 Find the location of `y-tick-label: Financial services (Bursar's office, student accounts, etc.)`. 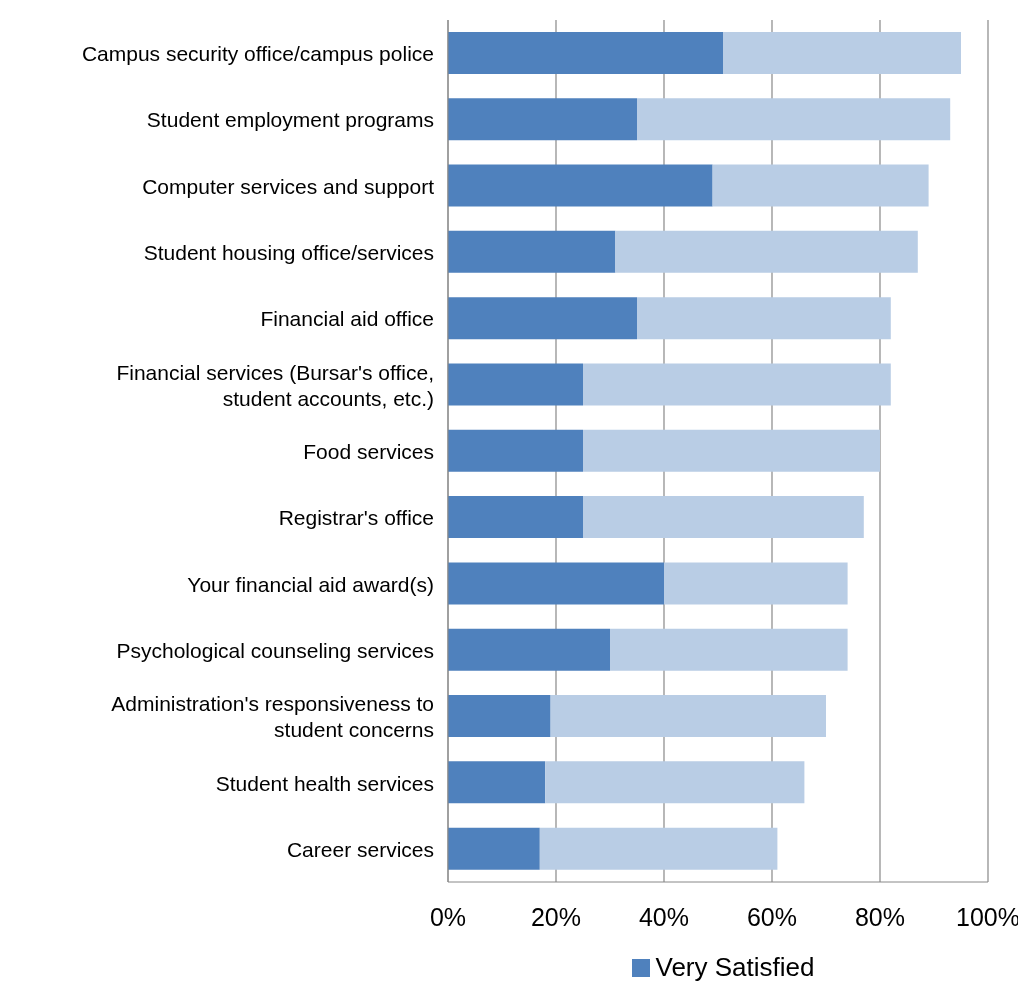

y-tick-label: Financial services (Bursar's office, student accounts, etc.) is located at coordinates (275, 385).